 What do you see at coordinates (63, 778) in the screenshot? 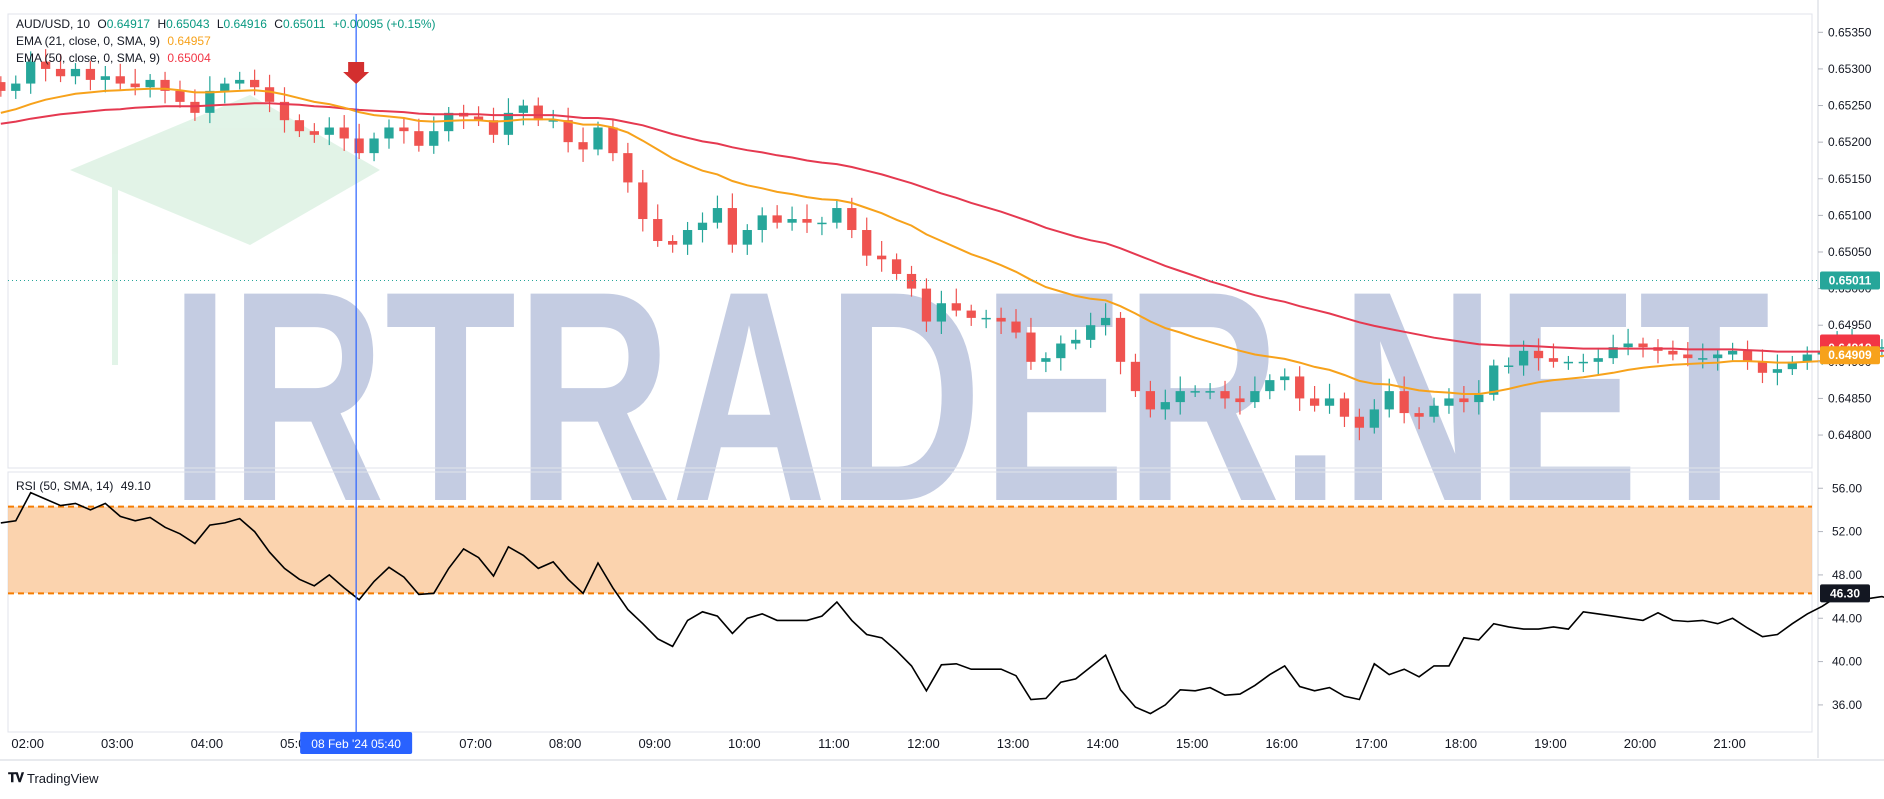
I see `tradingview-brand-text: TradingView` at bounding box center [63, 778].